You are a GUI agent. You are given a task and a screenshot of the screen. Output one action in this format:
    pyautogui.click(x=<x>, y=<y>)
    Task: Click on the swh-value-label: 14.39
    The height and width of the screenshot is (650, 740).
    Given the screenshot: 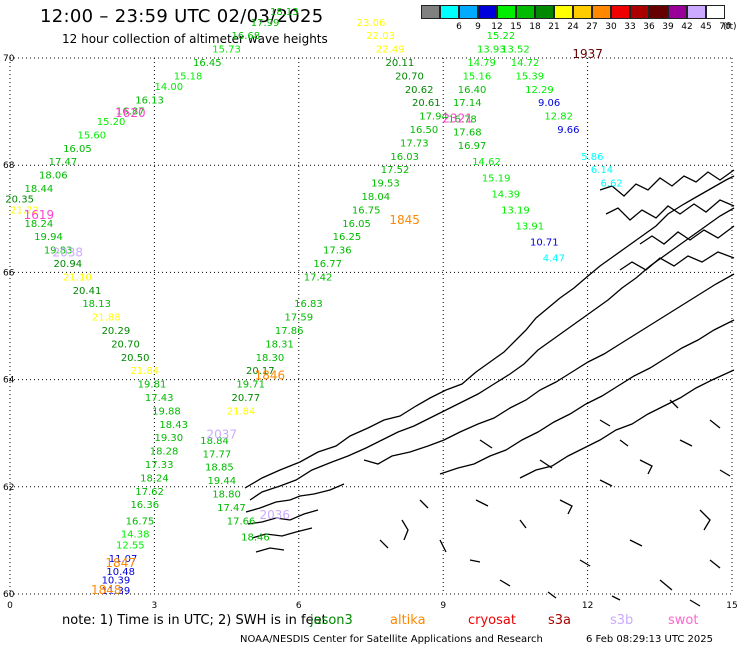 What is the action you would take?
    pyautogui.click(x=505, y=194)
    